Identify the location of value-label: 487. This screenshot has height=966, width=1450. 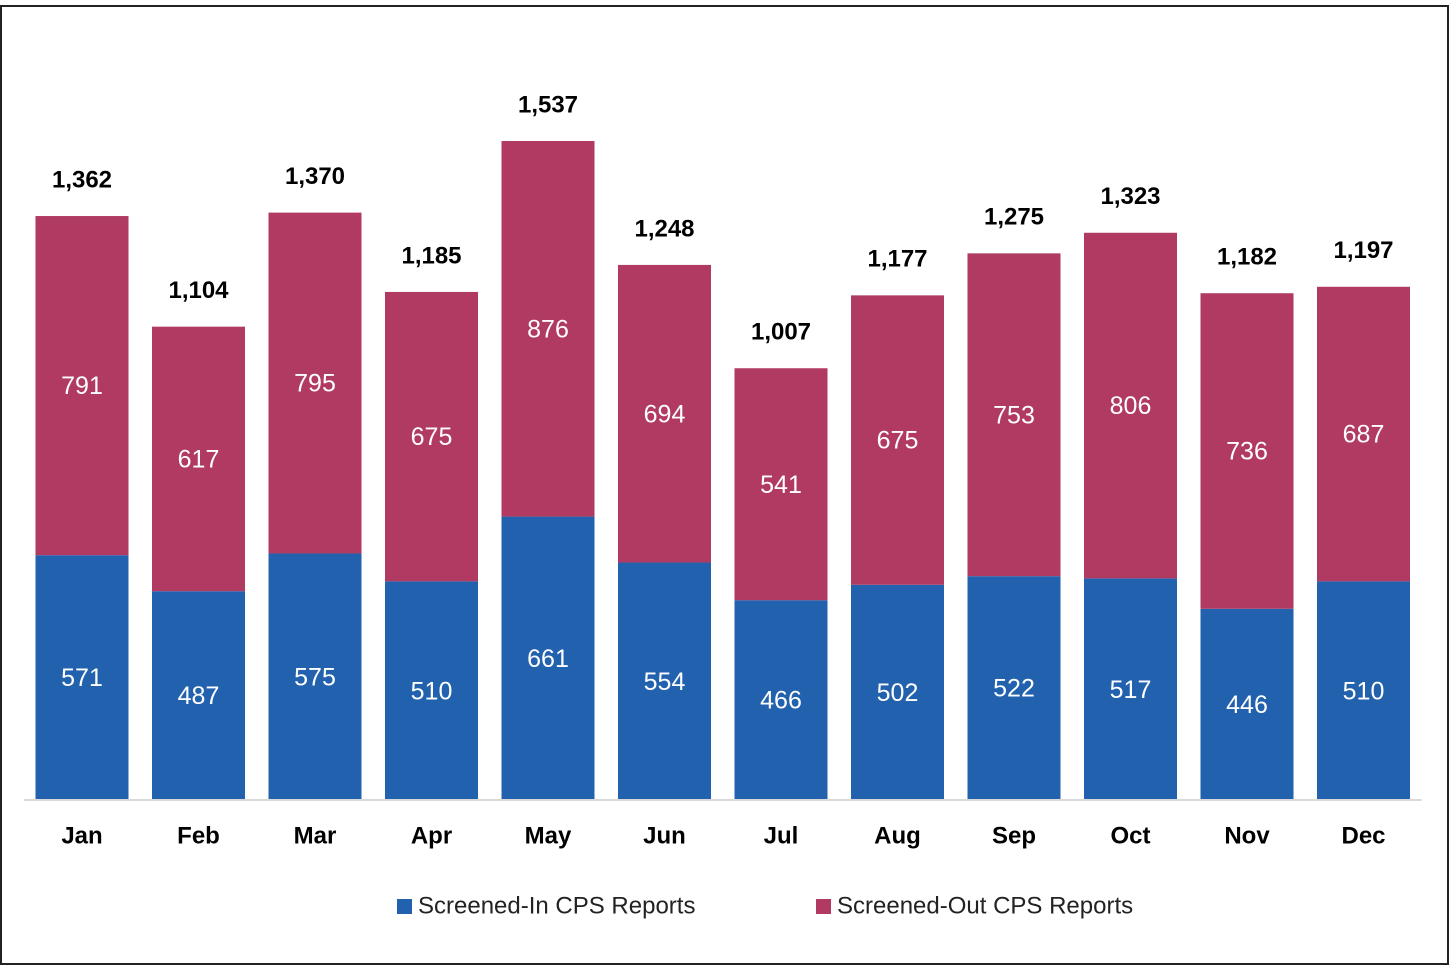
(199, 696).